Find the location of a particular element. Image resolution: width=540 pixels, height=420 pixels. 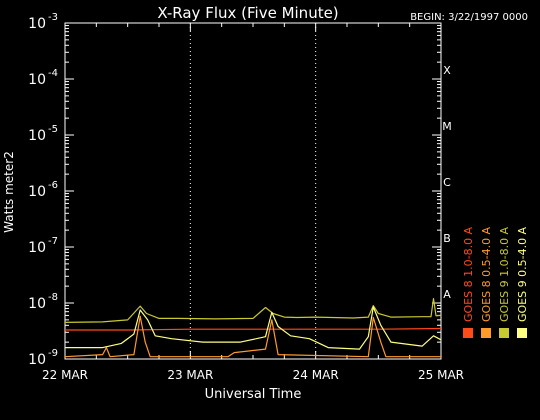

class-label-m: M is located at coordinates (447, 126).